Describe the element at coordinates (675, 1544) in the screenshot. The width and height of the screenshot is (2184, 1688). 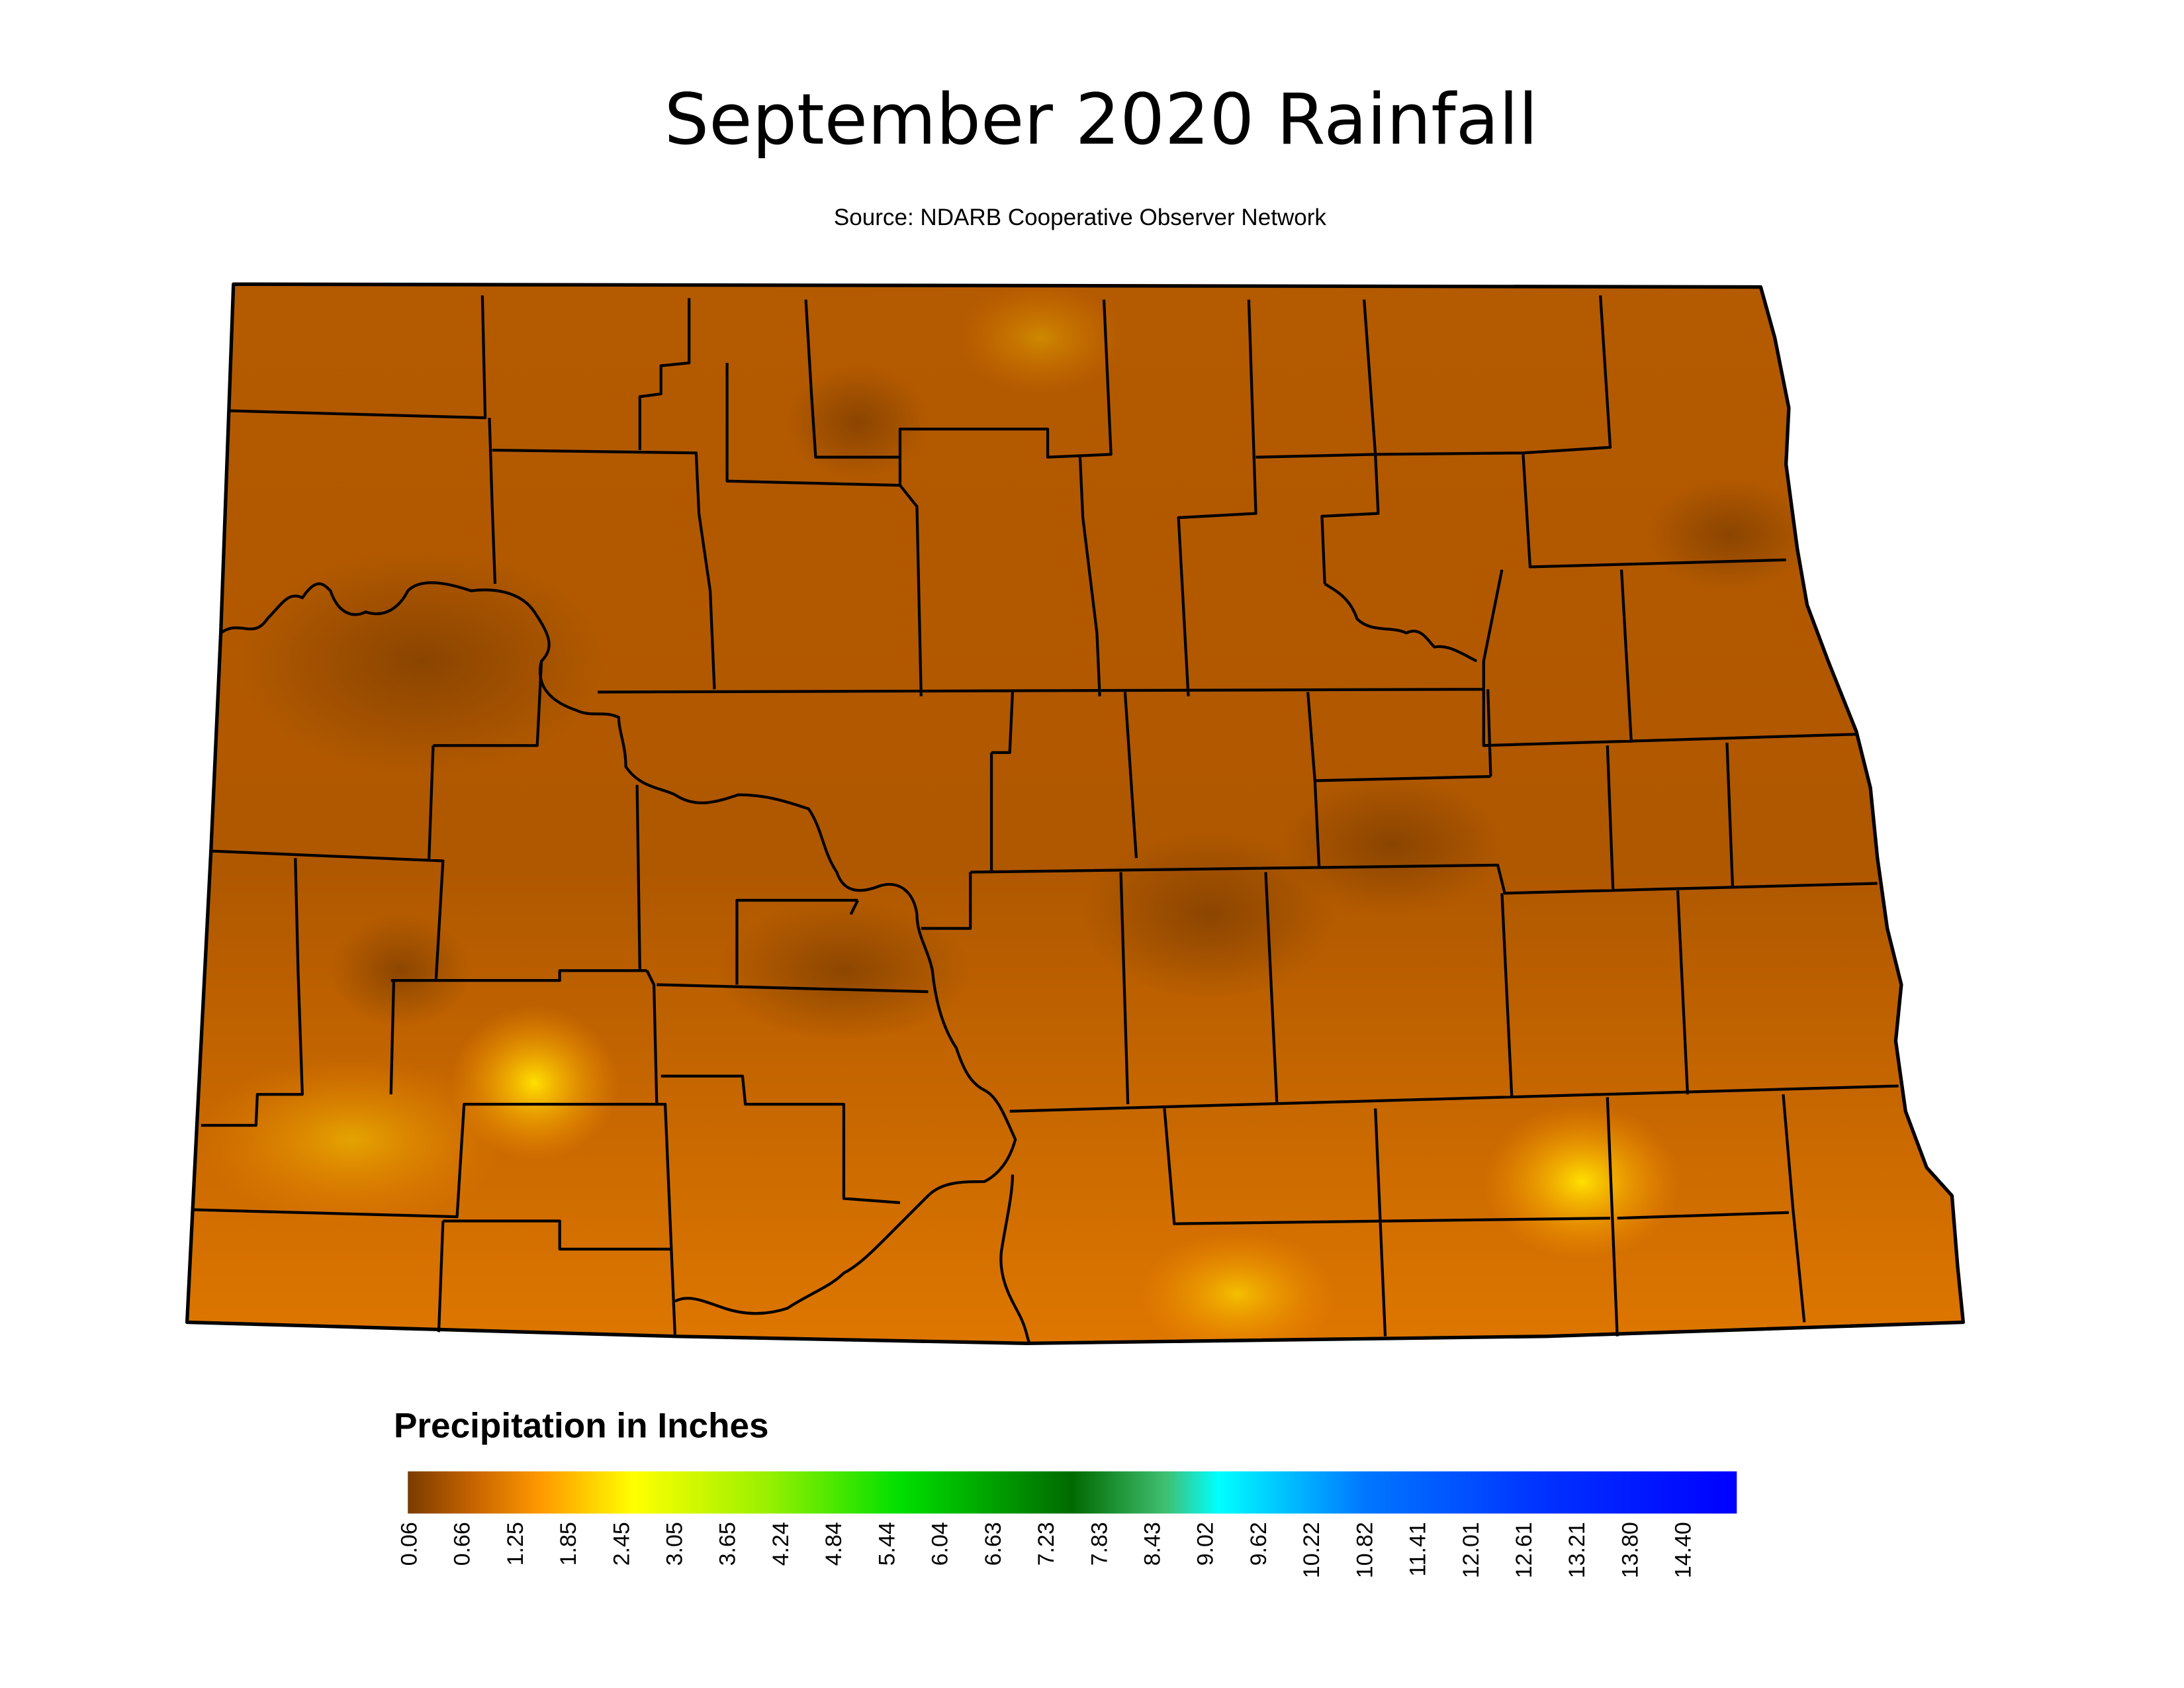
I see `legend-tick-label: 3.05` at that location.